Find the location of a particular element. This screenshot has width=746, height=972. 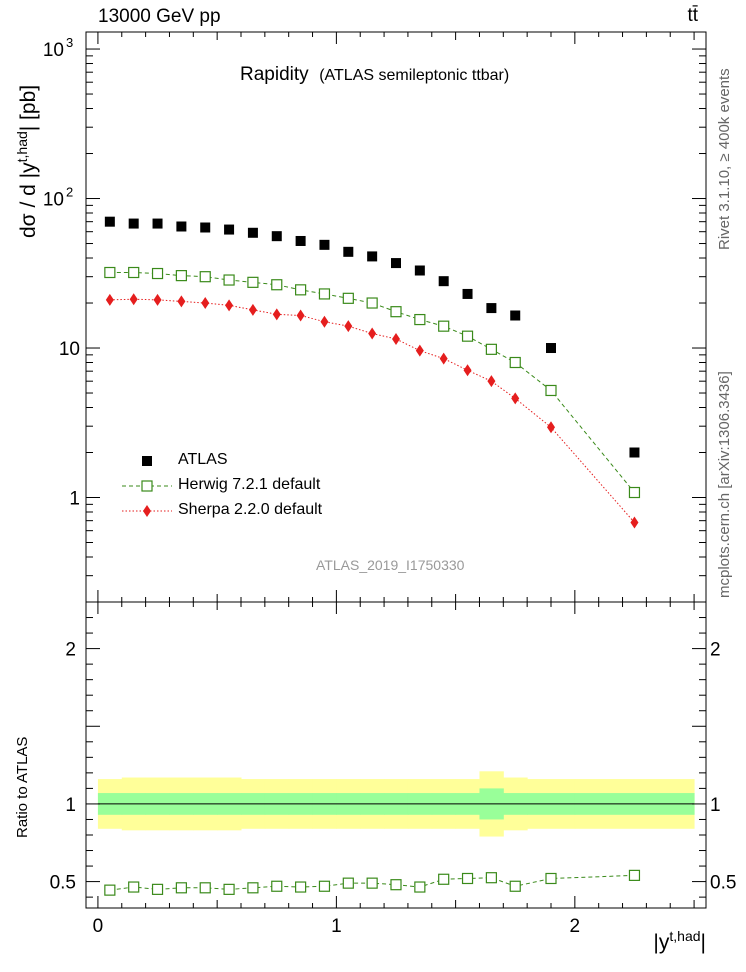

x-axis-label: |yt,had| is located at coordinates (679, 941).